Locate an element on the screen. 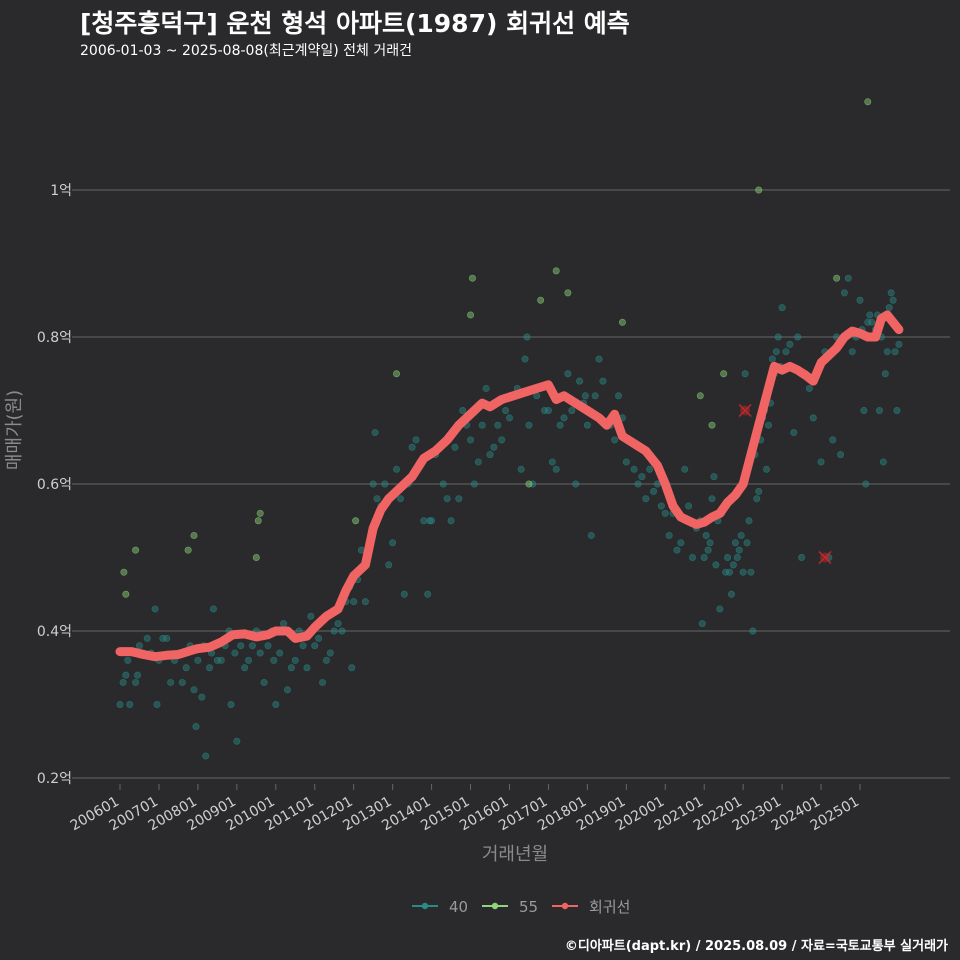 The height and width of the screenshot is (960, 960). legend-label: 55 is located at coordinates (528, 907).